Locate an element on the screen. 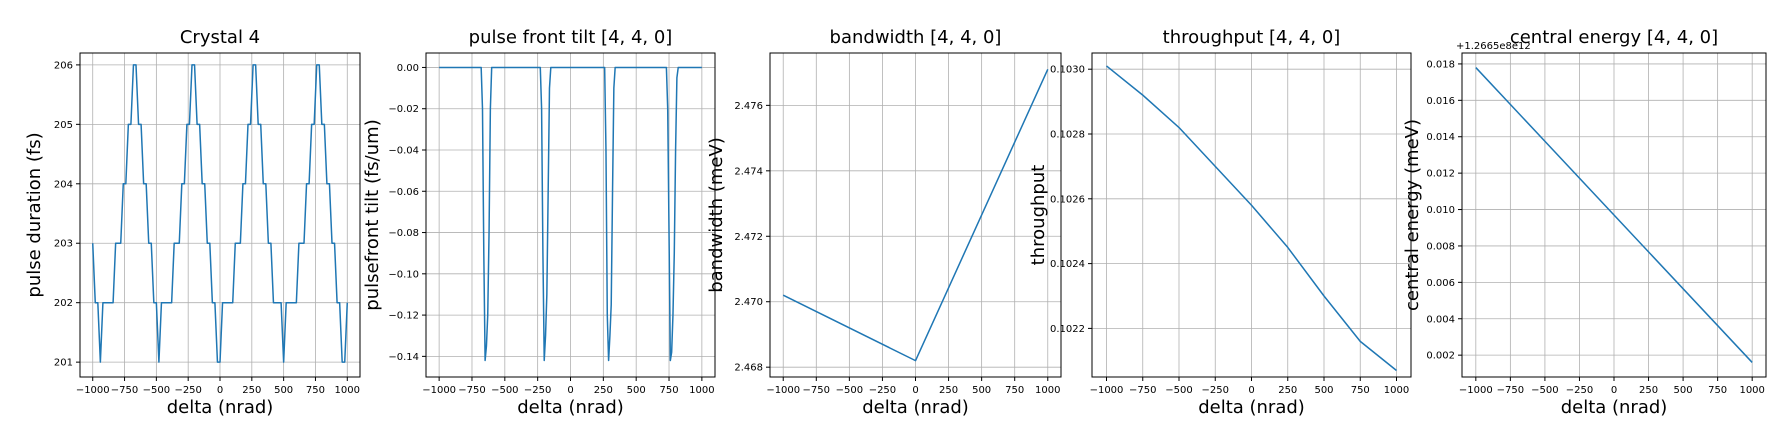 Image resolution: width=1781 pixels, height=432 pixels. y-axis-label: pulsefront tilt (fs/um) is located at coordinates (372, 214).